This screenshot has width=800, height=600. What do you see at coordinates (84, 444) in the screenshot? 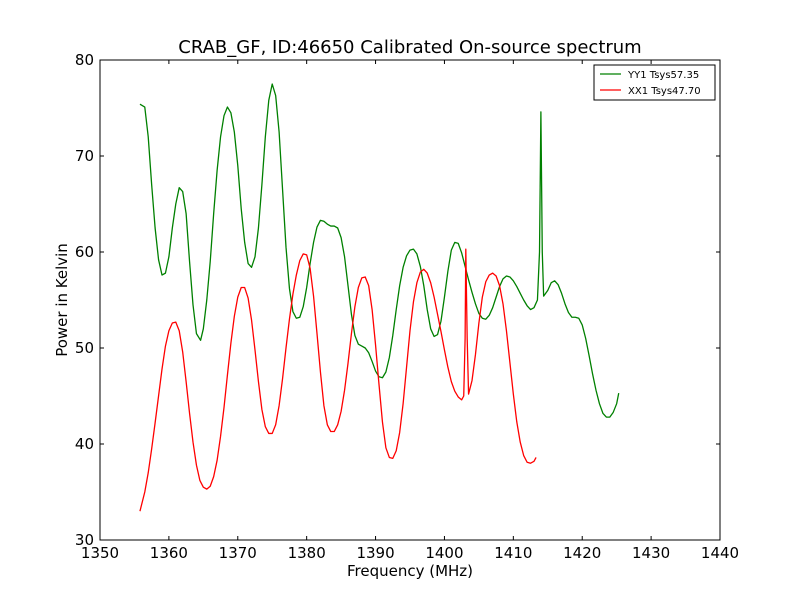
I see `y-tick-label: 40` at bounding box center [84, 444].